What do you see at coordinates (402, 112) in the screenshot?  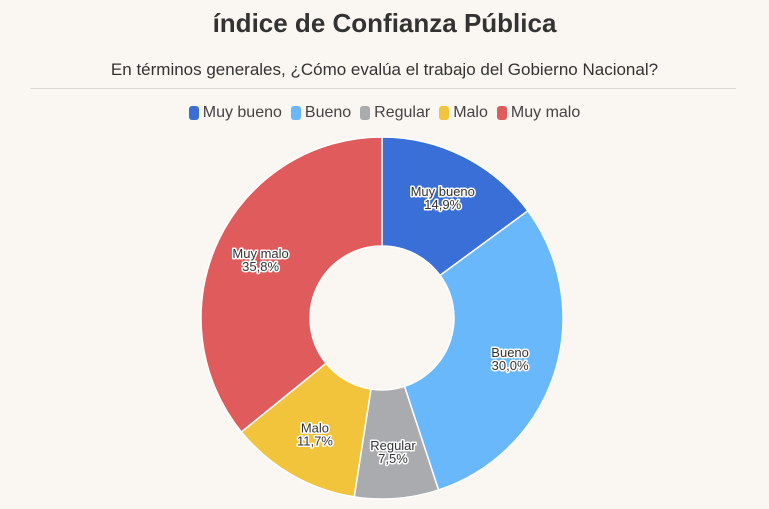 I see `legend-label: Regular` at bounding box center [402, 112].